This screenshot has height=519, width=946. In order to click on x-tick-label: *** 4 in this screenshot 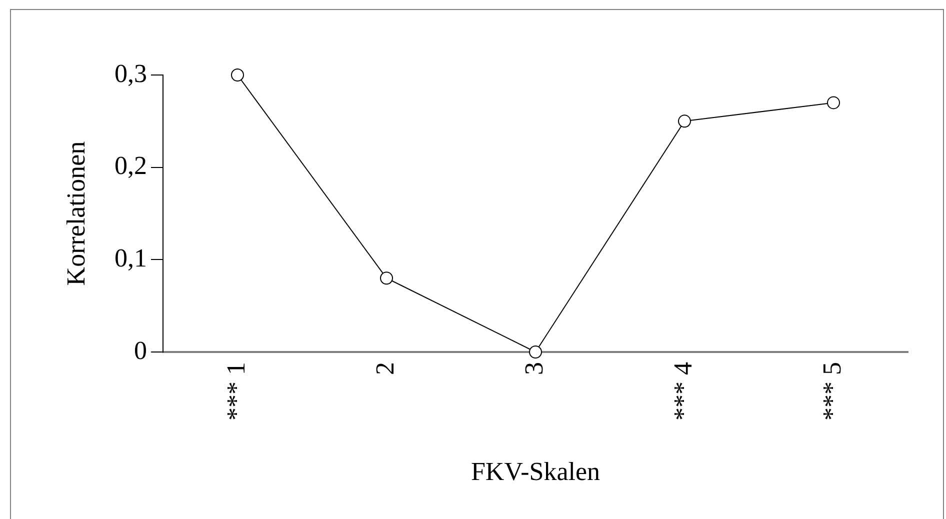, I will do `click(683, 391)`.